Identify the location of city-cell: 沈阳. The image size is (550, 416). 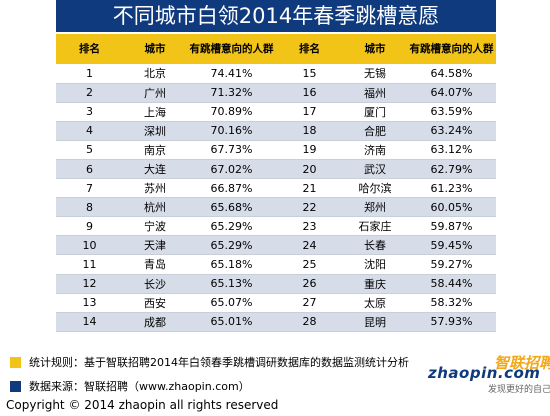
(375, 264).